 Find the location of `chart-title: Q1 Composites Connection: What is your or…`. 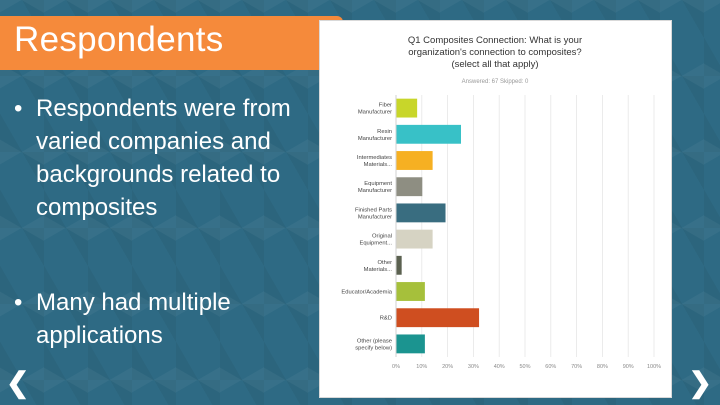

chart-title: Q1 Composites Connection: What is your or… is located at coordinates (495, 52).